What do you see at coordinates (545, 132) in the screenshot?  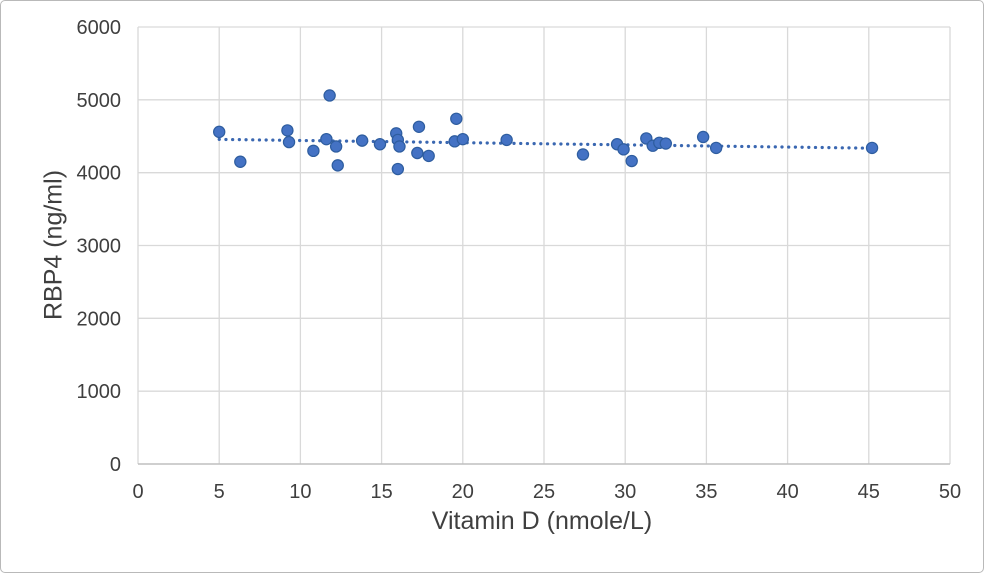 I see `data-points` at bounding box center [545, 132].